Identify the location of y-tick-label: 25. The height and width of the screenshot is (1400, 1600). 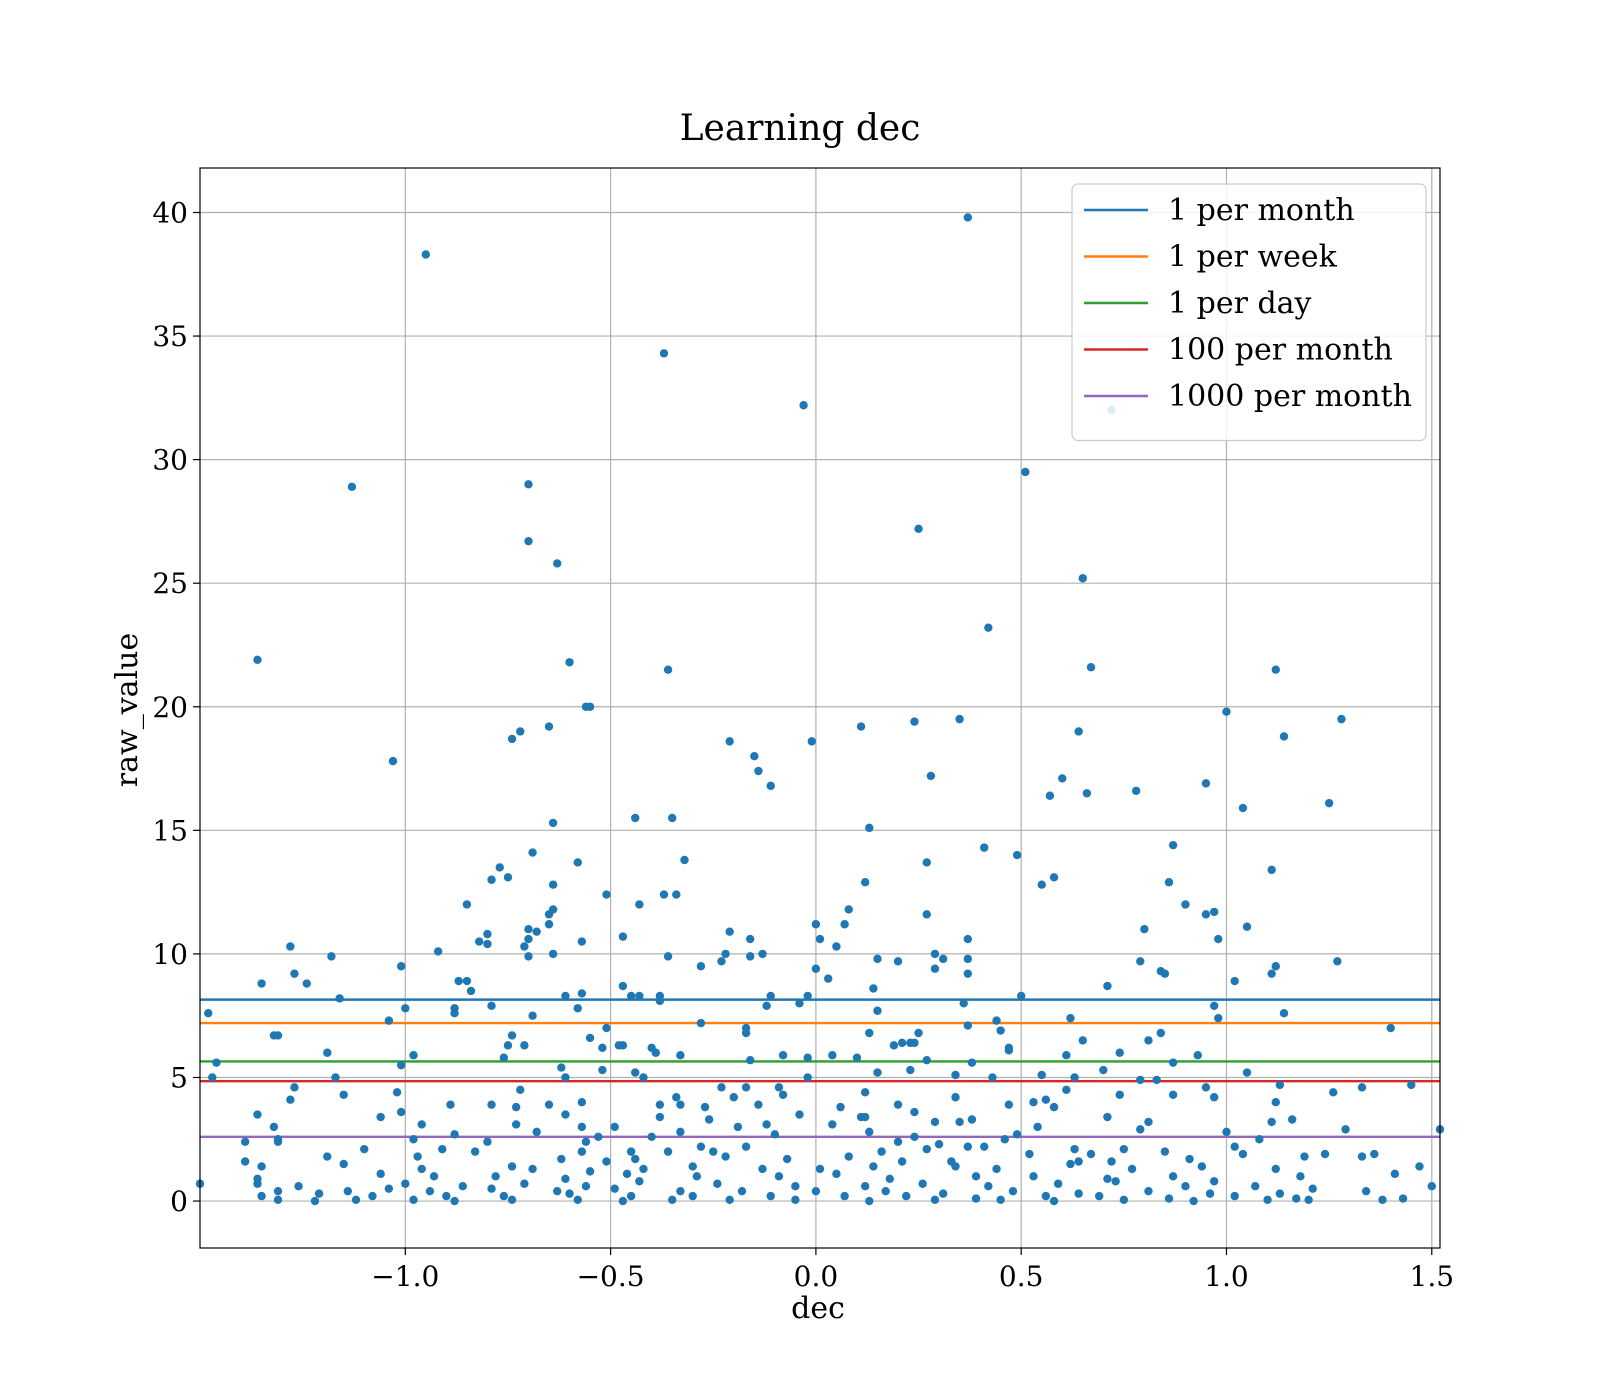
(170, 583).